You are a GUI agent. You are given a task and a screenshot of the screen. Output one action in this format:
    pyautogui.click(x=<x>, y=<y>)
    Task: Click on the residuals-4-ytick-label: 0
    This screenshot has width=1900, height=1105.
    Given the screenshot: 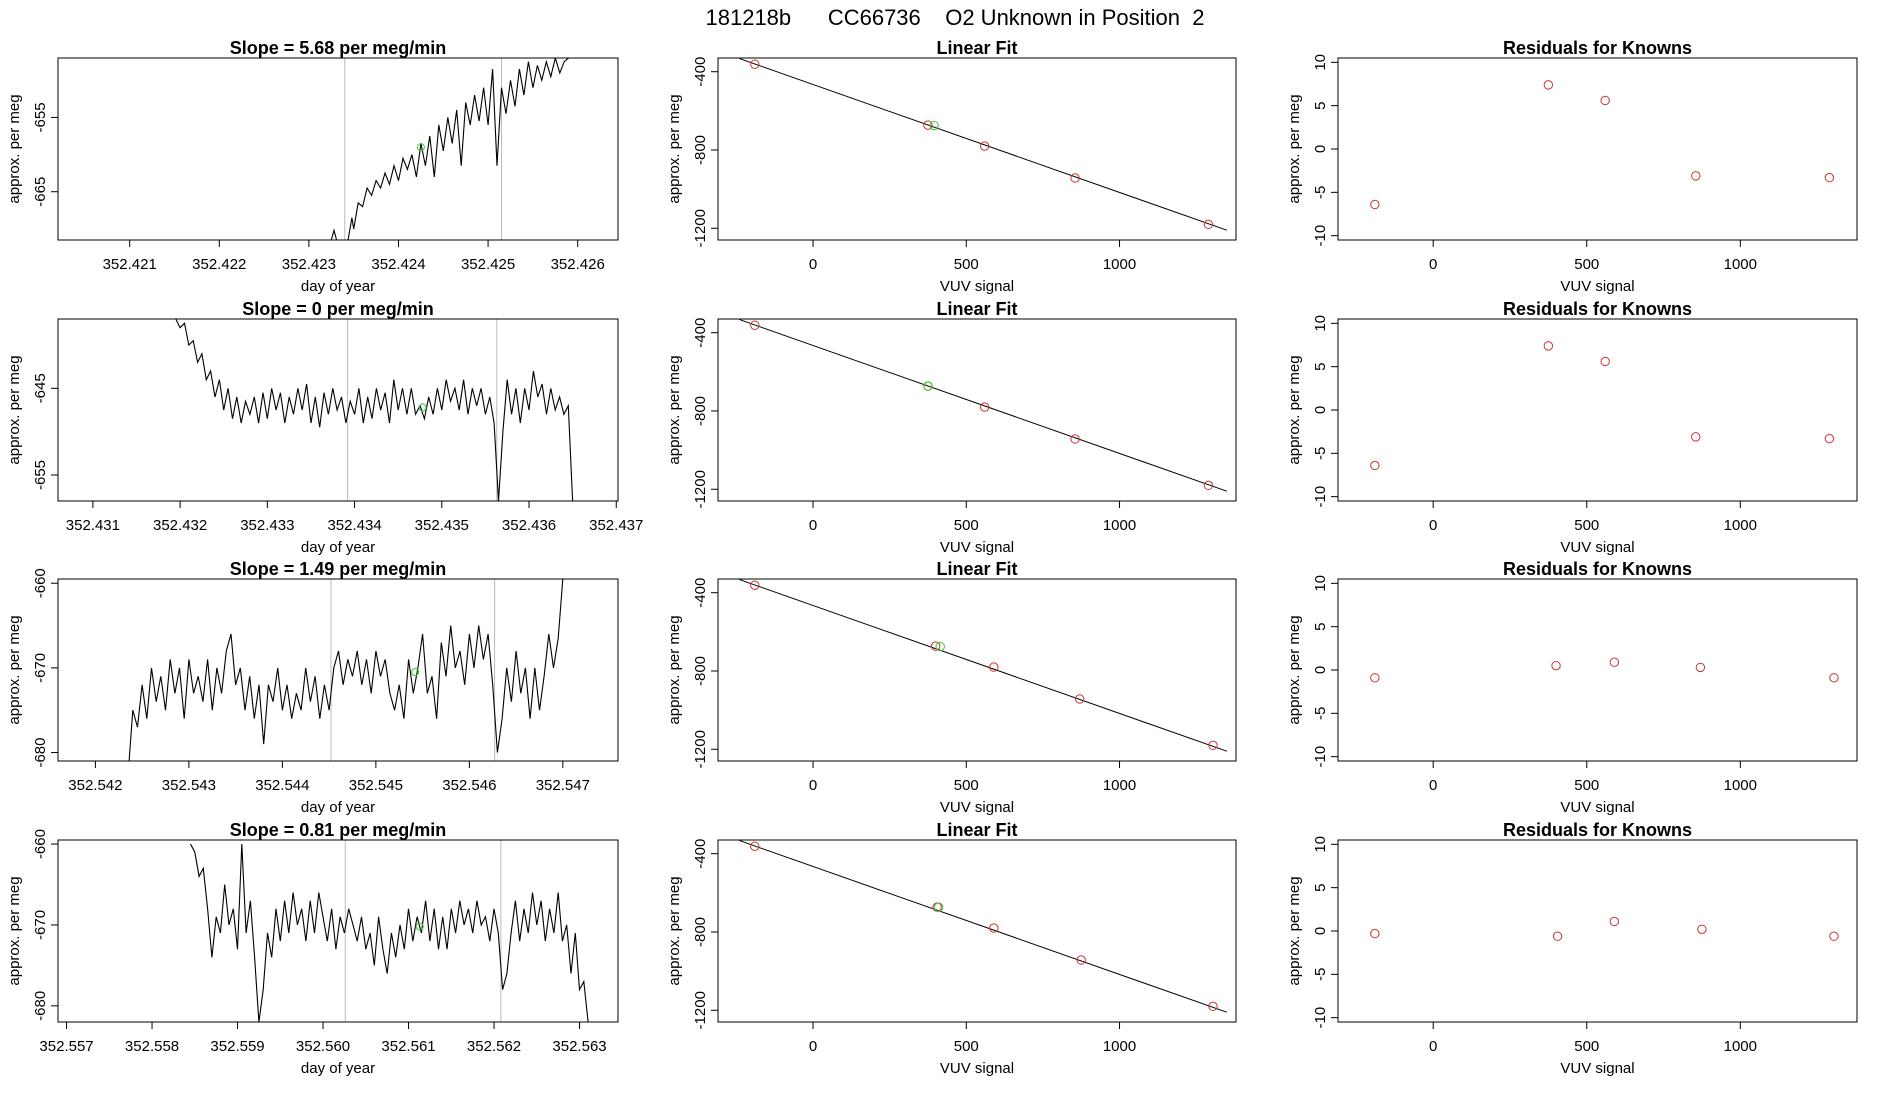 What is the action you would take?
    pyautogui.click(x=1320, y=931)
    